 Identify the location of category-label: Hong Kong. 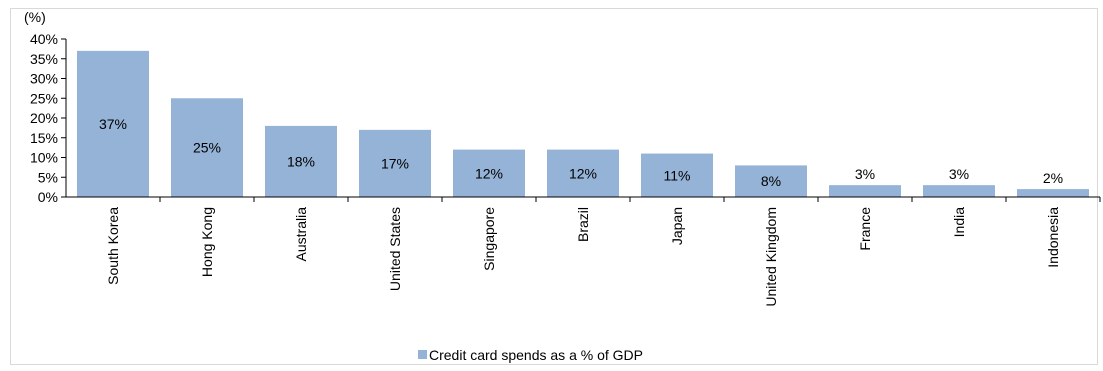
(207, 242).